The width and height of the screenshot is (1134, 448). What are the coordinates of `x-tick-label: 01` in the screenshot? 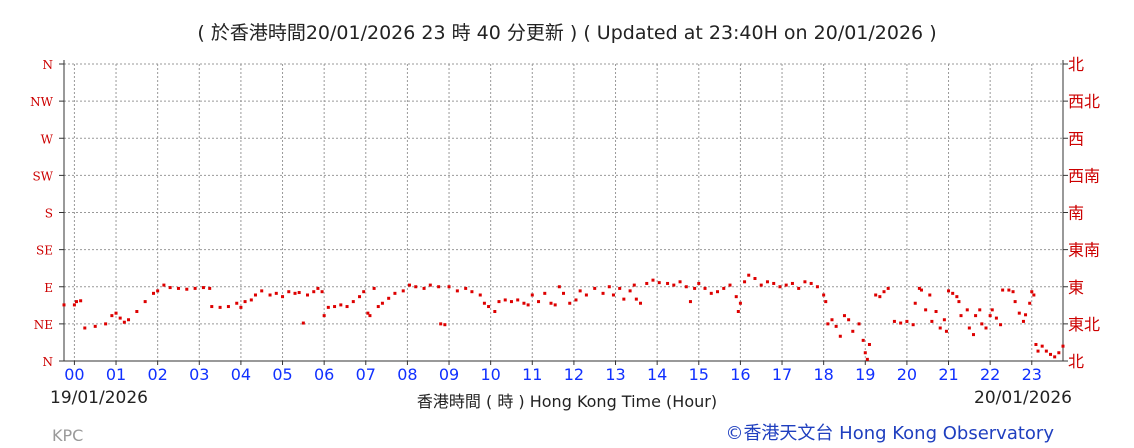 It's located at (116, 374).